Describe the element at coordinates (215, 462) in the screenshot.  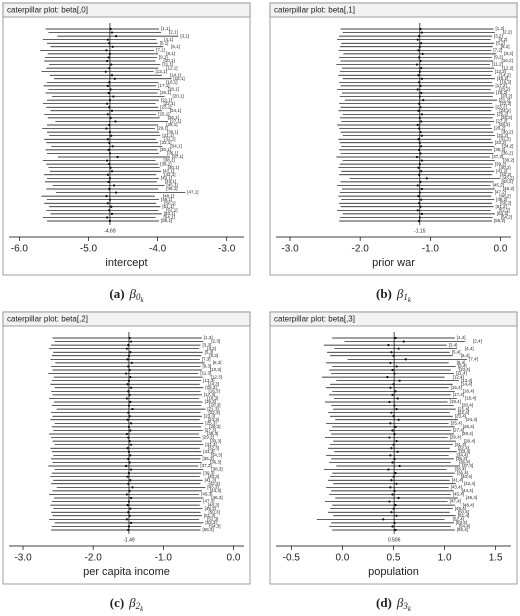
I see `row-label: [36,3]` at that location.